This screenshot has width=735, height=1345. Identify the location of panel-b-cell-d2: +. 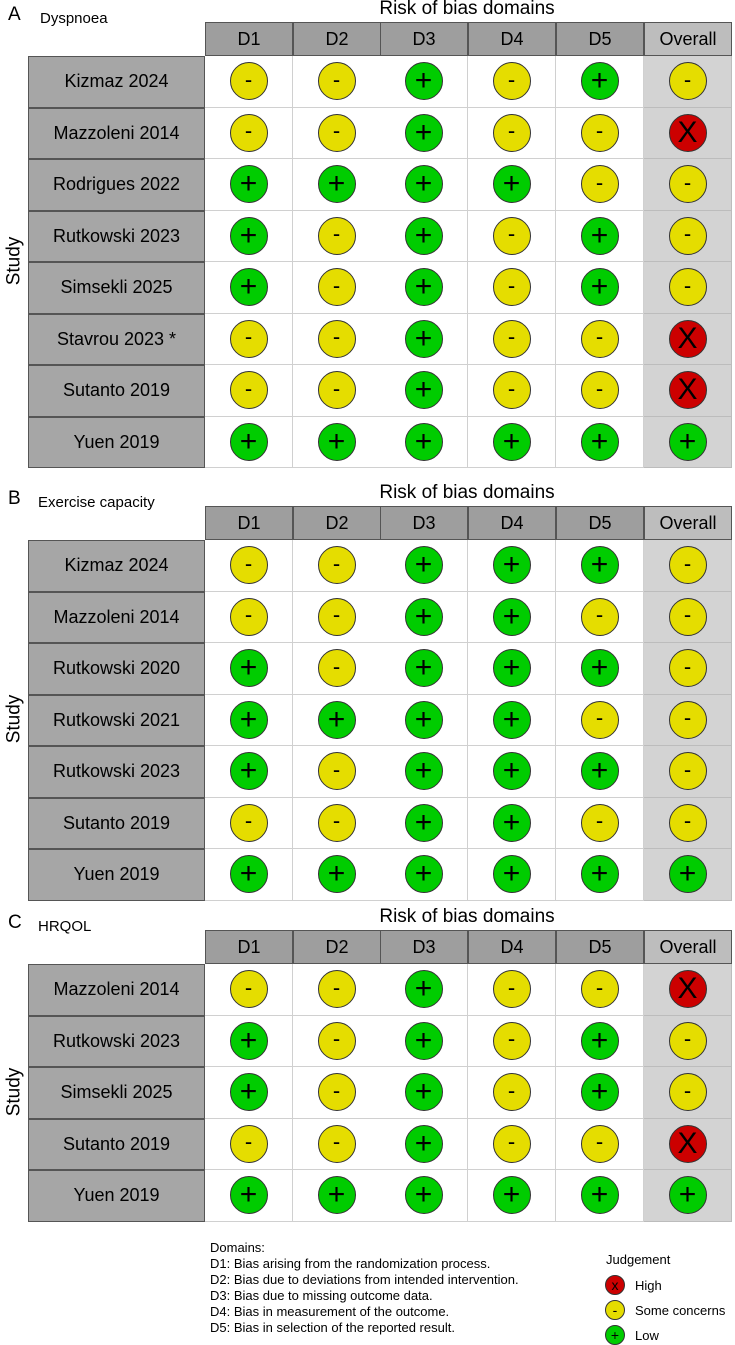
(337, 720).